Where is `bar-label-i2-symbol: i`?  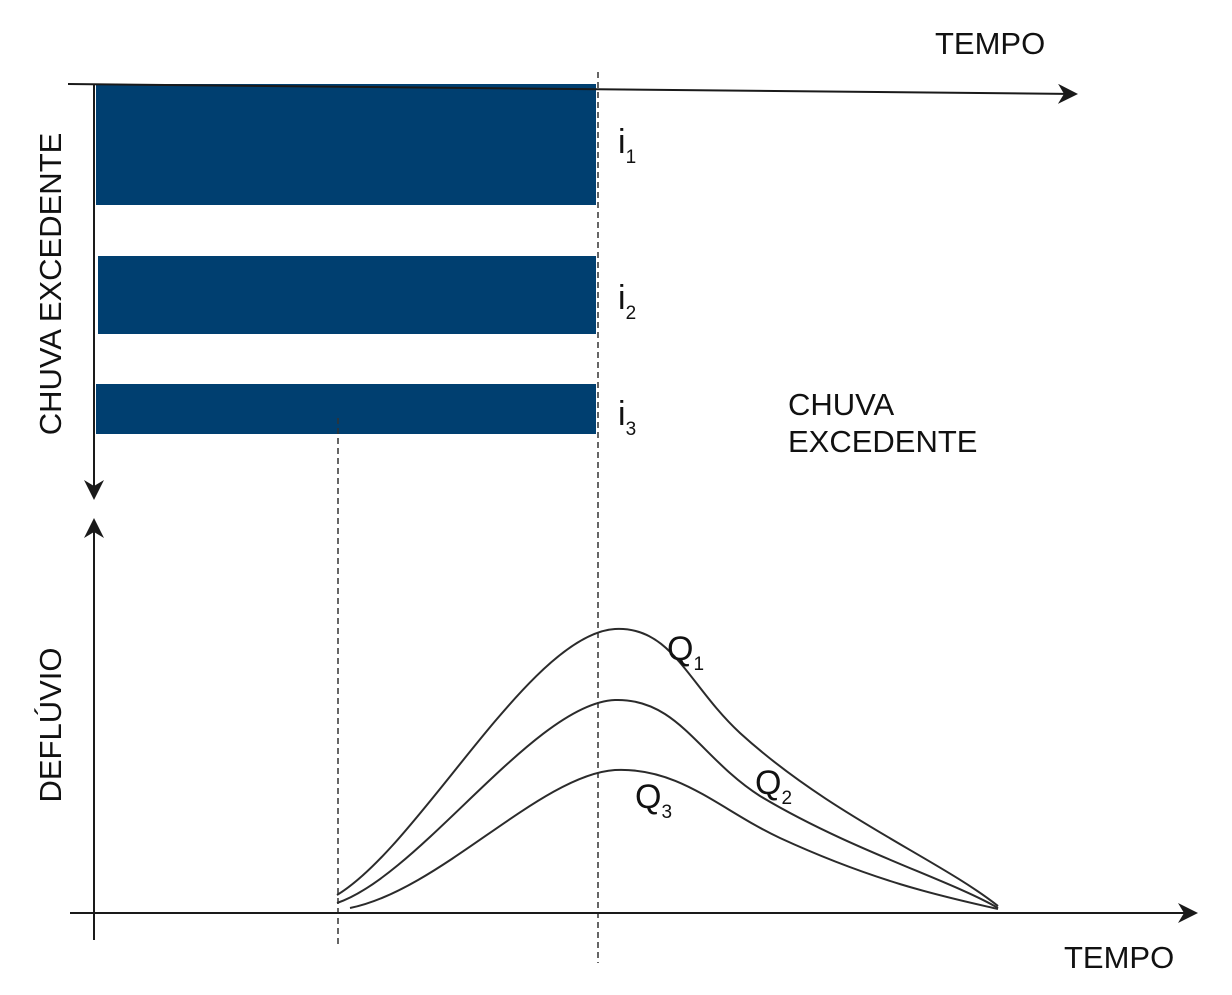
bar-label-i2-symbol: i is located at coordinates (622, 298).